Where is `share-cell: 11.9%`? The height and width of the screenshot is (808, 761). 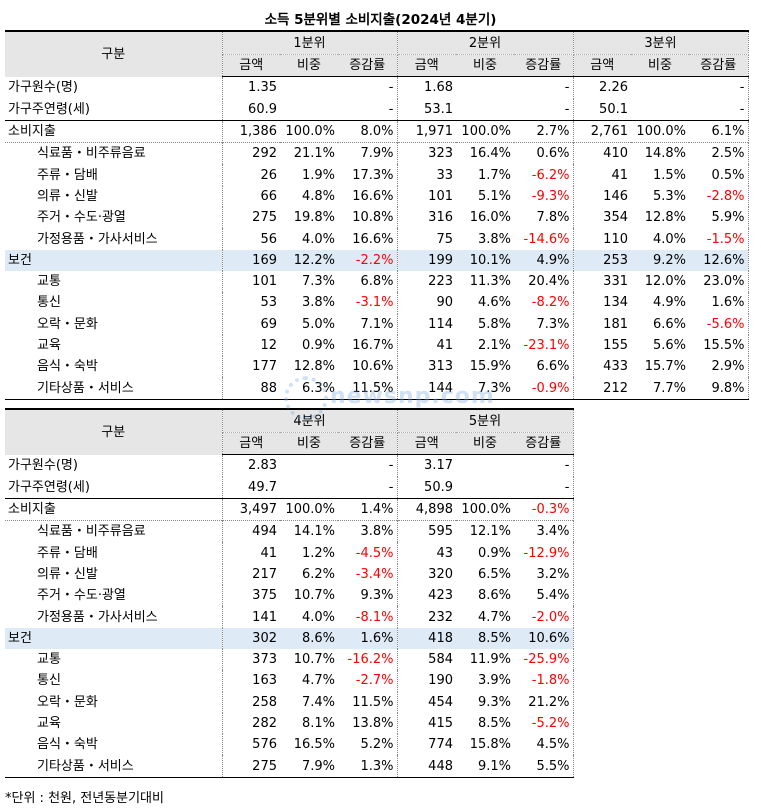
share-cell: 11.9% is located at coordinates (490, 660).